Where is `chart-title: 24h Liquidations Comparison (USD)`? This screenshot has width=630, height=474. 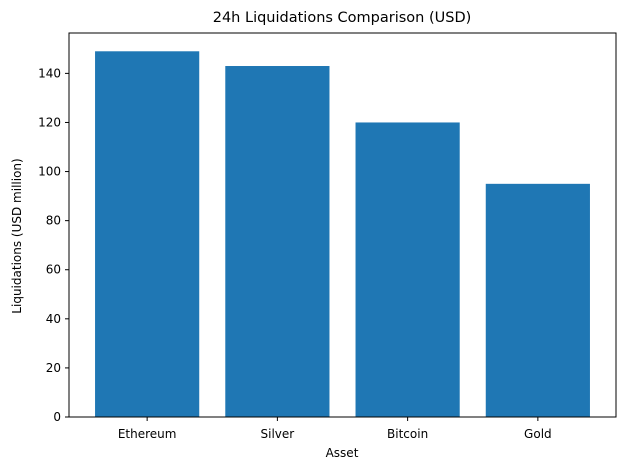
chart-title: 24h Liquidations Comparison (USD) is located at coordinates (342, 18).